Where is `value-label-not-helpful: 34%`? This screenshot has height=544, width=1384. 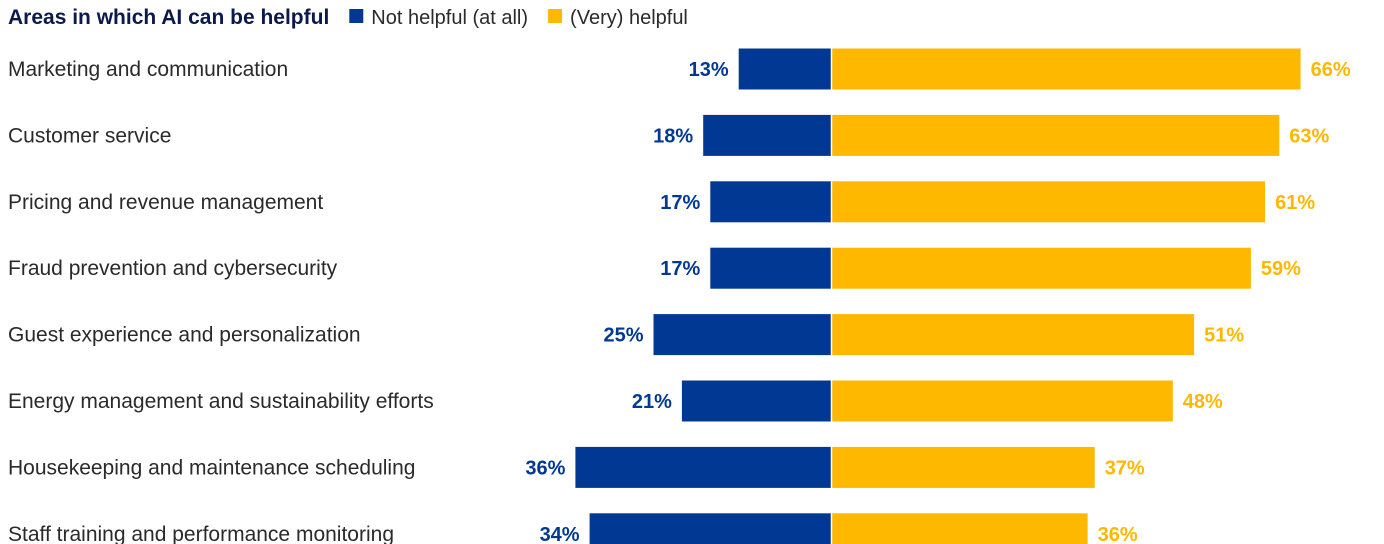
value-label-not-helpful: 34% is located at coordinates (560, 534).